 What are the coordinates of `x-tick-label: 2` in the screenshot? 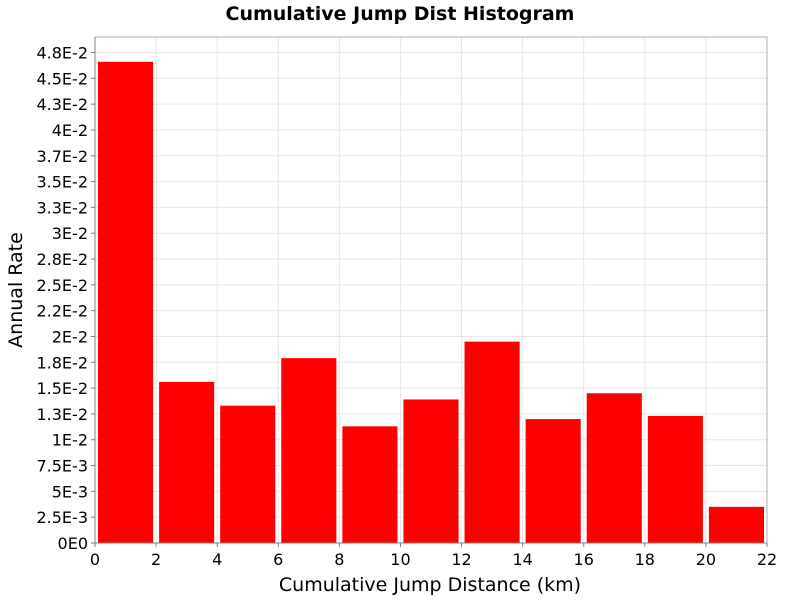 It's located at (156, 559).